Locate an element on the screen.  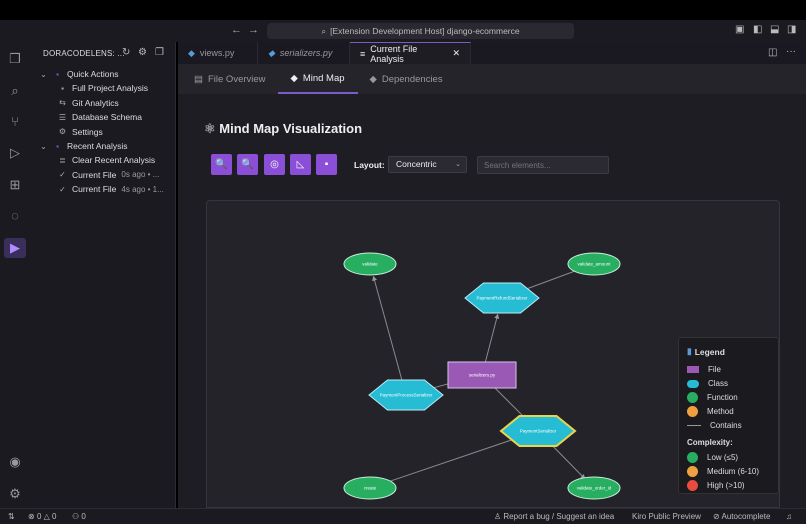
sidebar-item-label: Quick Actions is located at coordinates (93, 74).